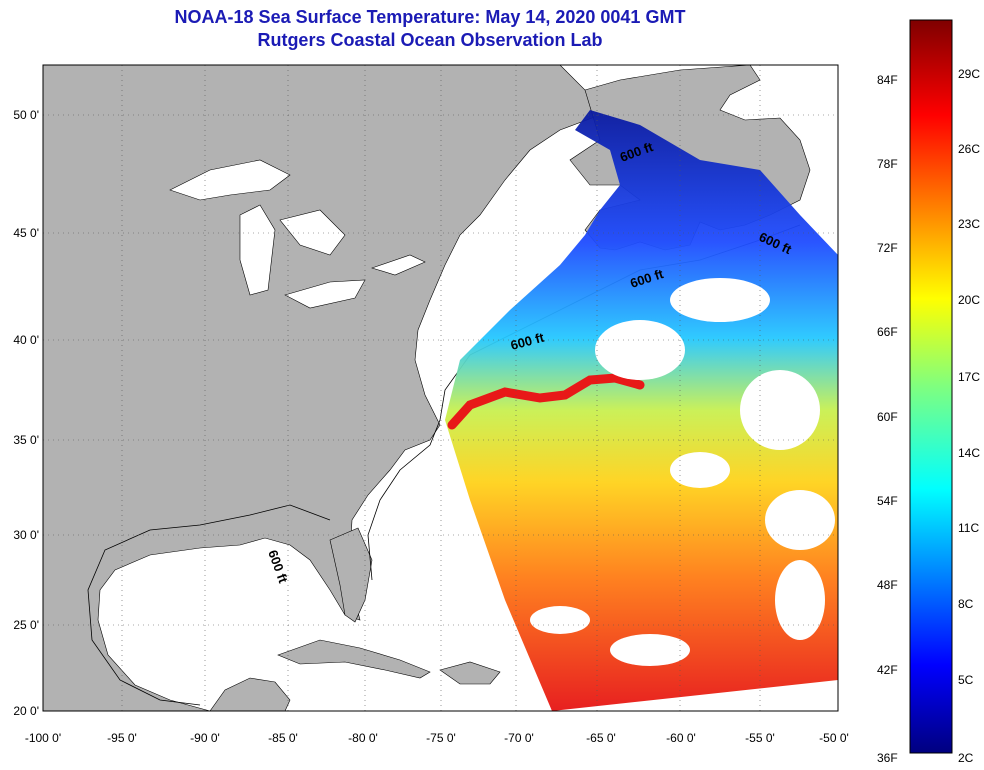 This screenshot has height=770, width=984. I want to click on colorbar-f-label: 84F, so click(887, 80).